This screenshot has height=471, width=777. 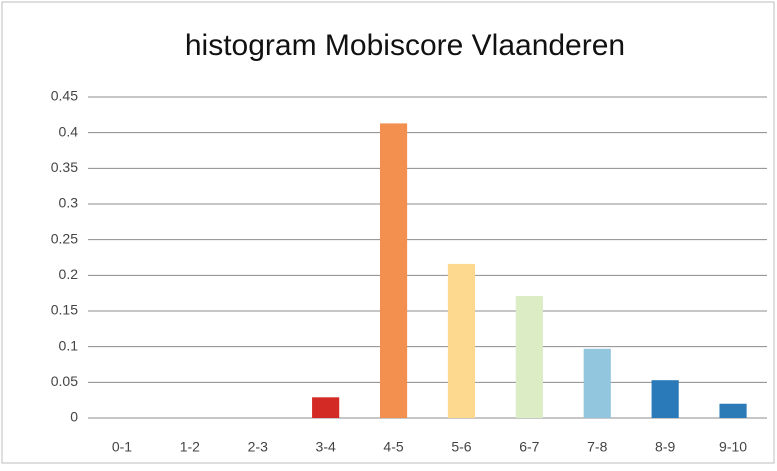 I want to click on chart-title: histogram Mobiscore Vlaanderen, so click(x=405, y=45).